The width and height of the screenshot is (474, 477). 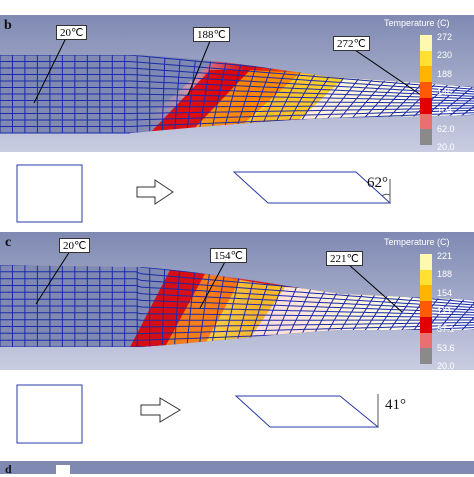 I want to click on legend-b-ticks: 272 230 188 146 104 62.0 20.0, so click(x=454, y=92).